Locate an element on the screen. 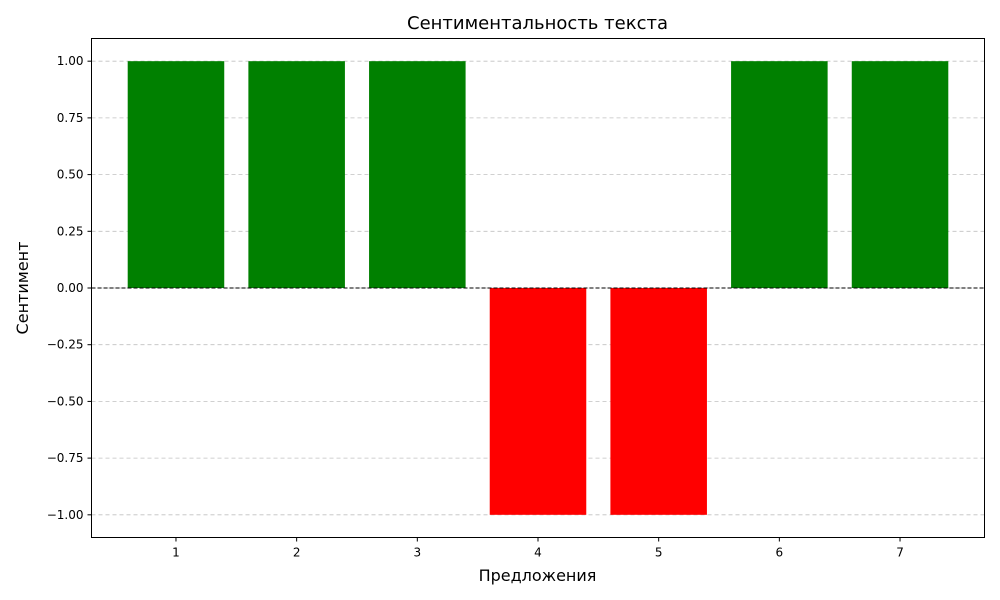 Image resolution: width=1000 pixels, height=600 pixels. y-tick-label: −1.00 is located at coordinates (65, 515).